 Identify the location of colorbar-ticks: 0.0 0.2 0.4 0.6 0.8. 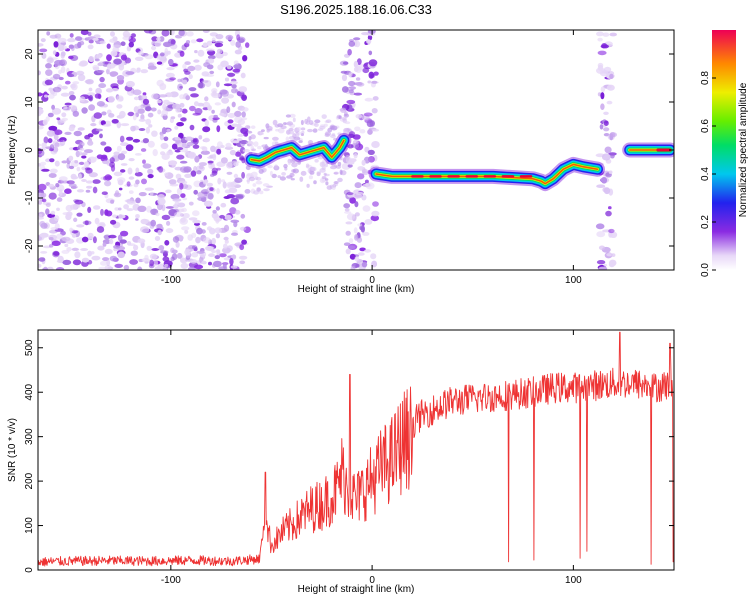
(708, 174).